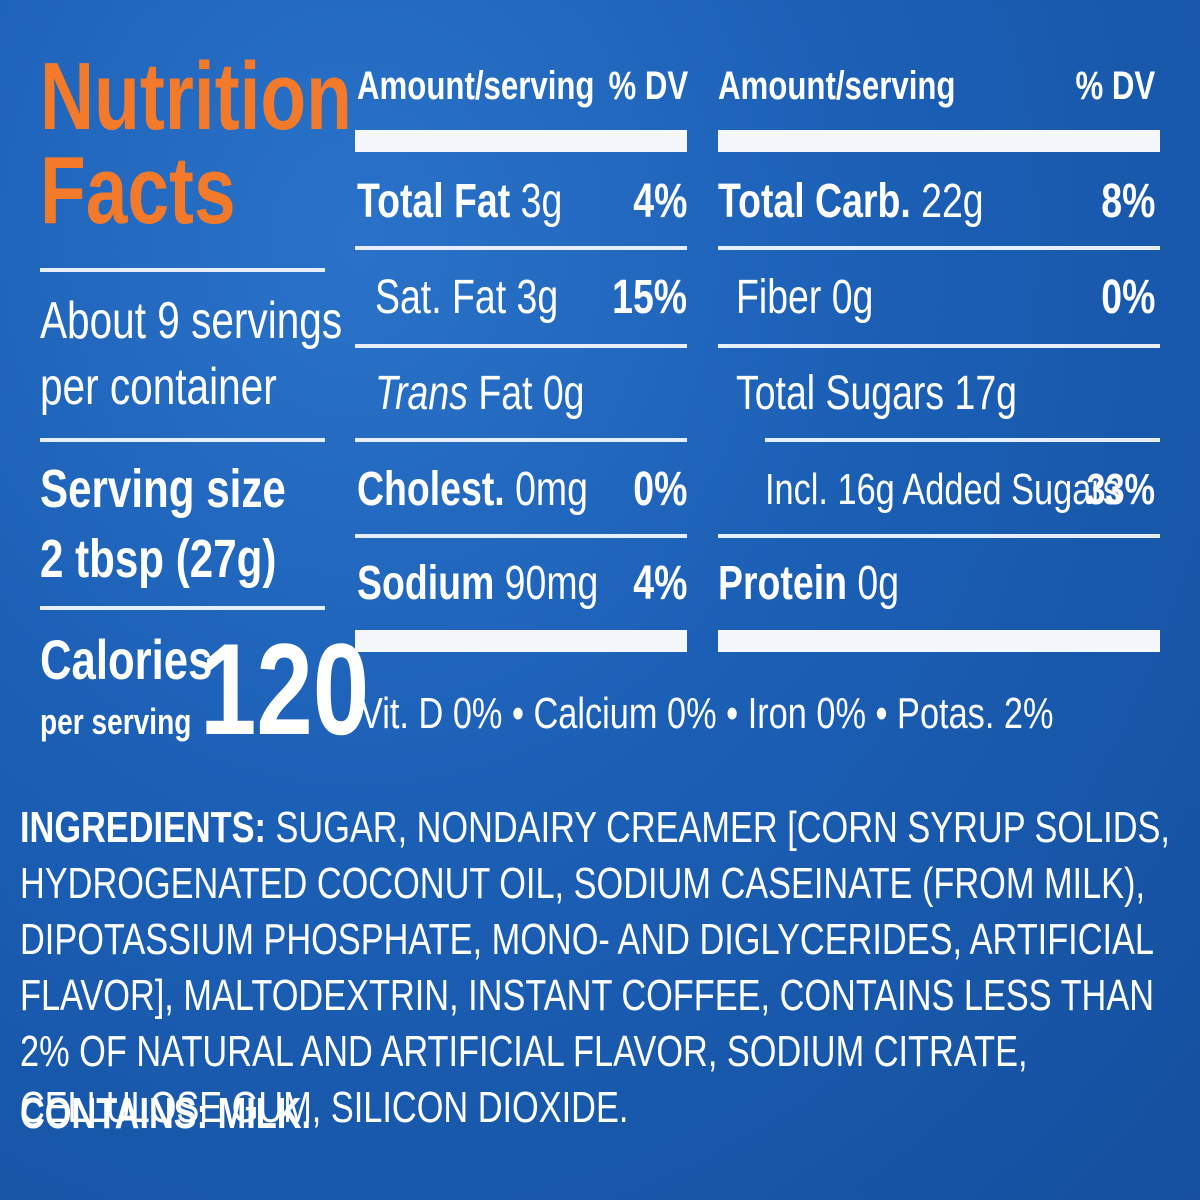  Describe the element at coordinates (876, 393) in the screenshot. I see `total-sugars-label: Total Sugars 17g` at that location.